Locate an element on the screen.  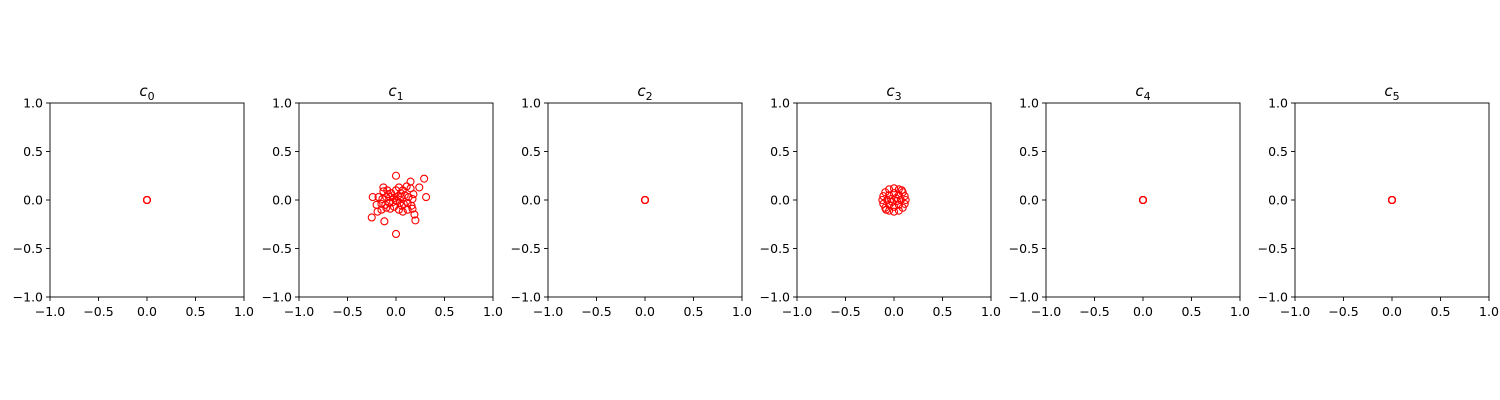
title-subscript: 1 is located at coordinates (400, 96).